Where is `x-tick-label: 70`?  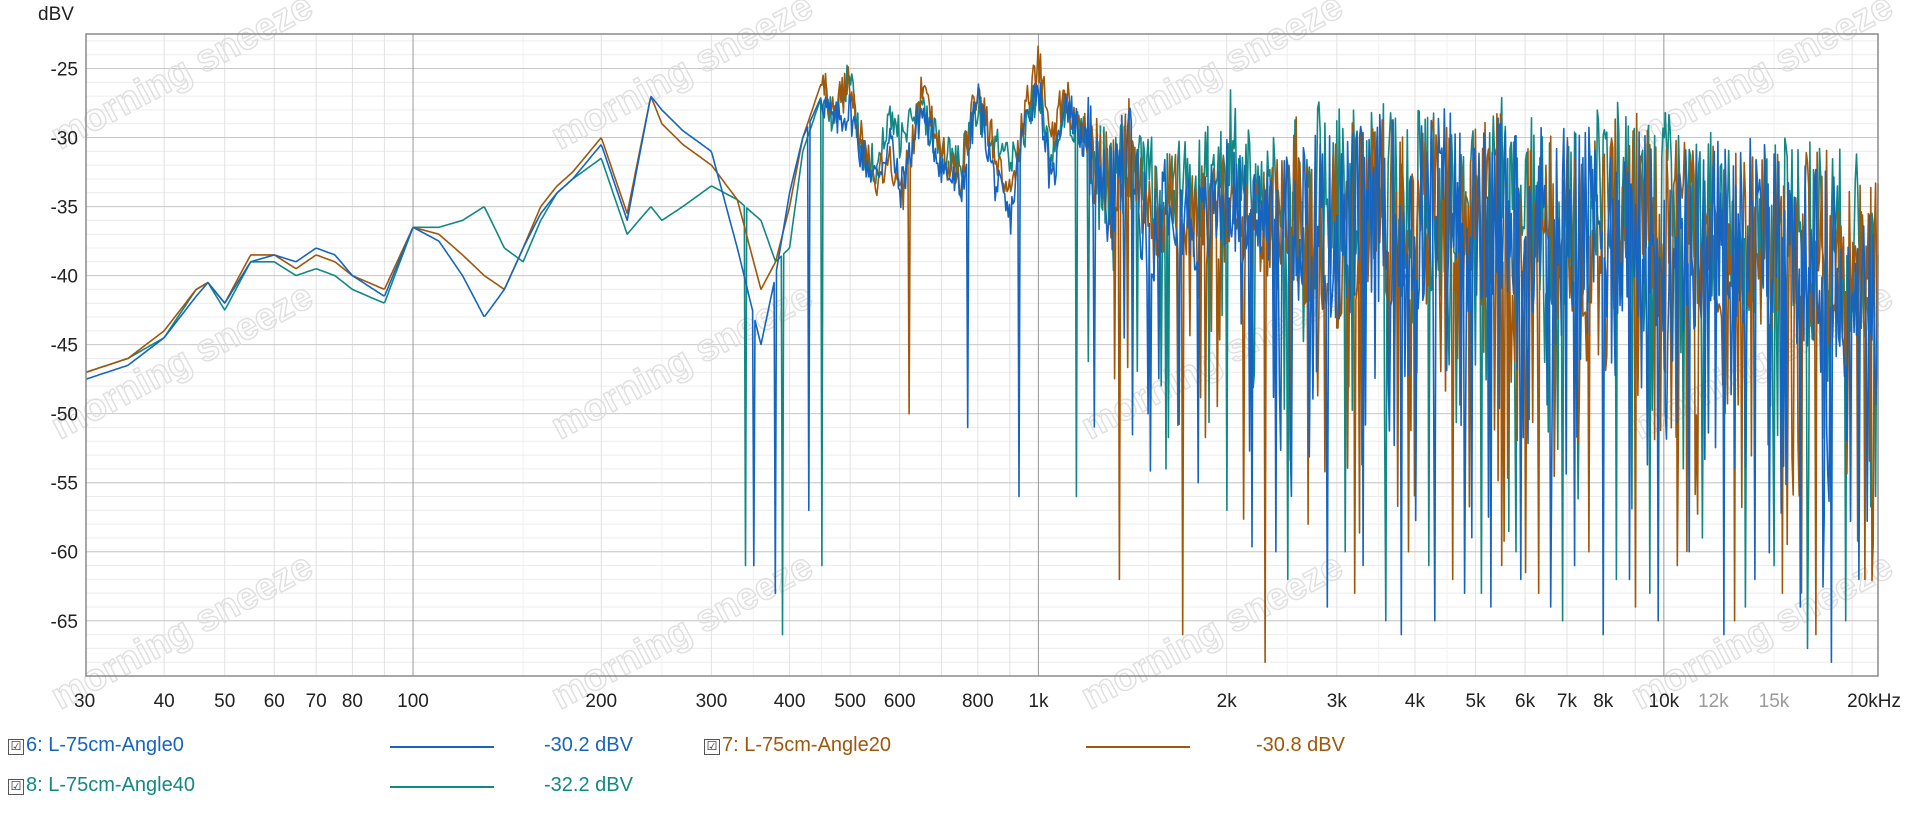
x-tick-label: 70 is located at coordinates (316, 701).